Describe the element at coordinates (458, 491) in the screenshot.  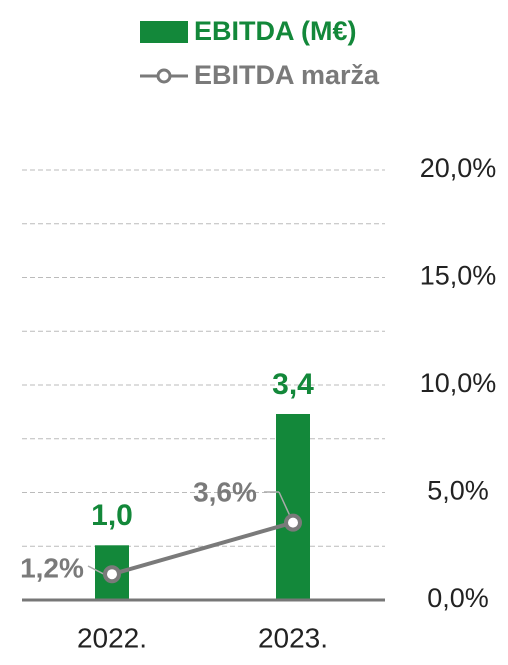
I see `y2-tick-label: 5,0%` at that location.